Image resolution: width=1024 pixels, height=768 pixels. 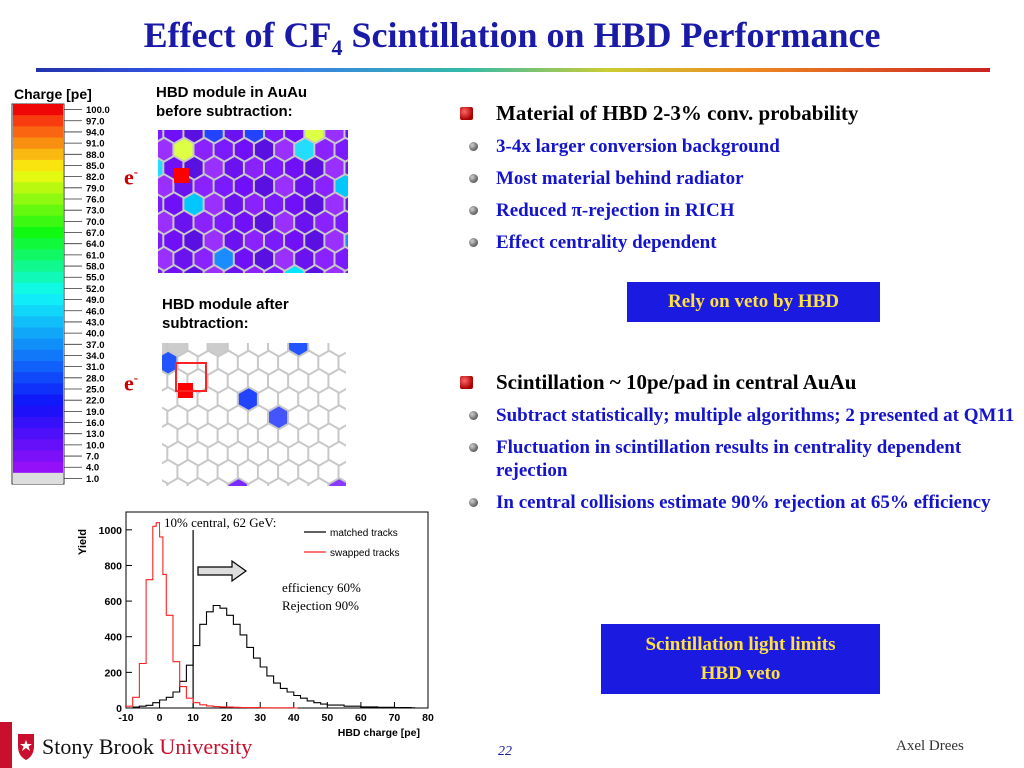 I want to click on x-tick-label: 80, so click(x=428, y=718).